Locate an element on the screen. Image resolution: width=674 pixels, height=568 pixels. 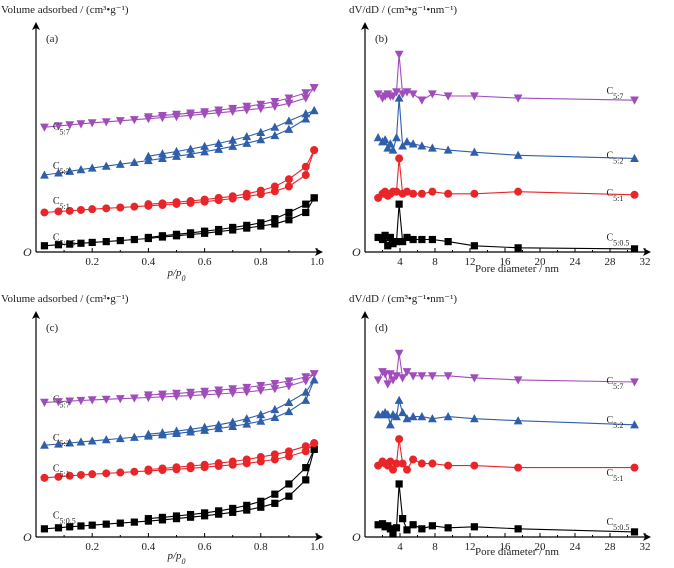
series-label: C5:7 is located at coordinates (61, 128).